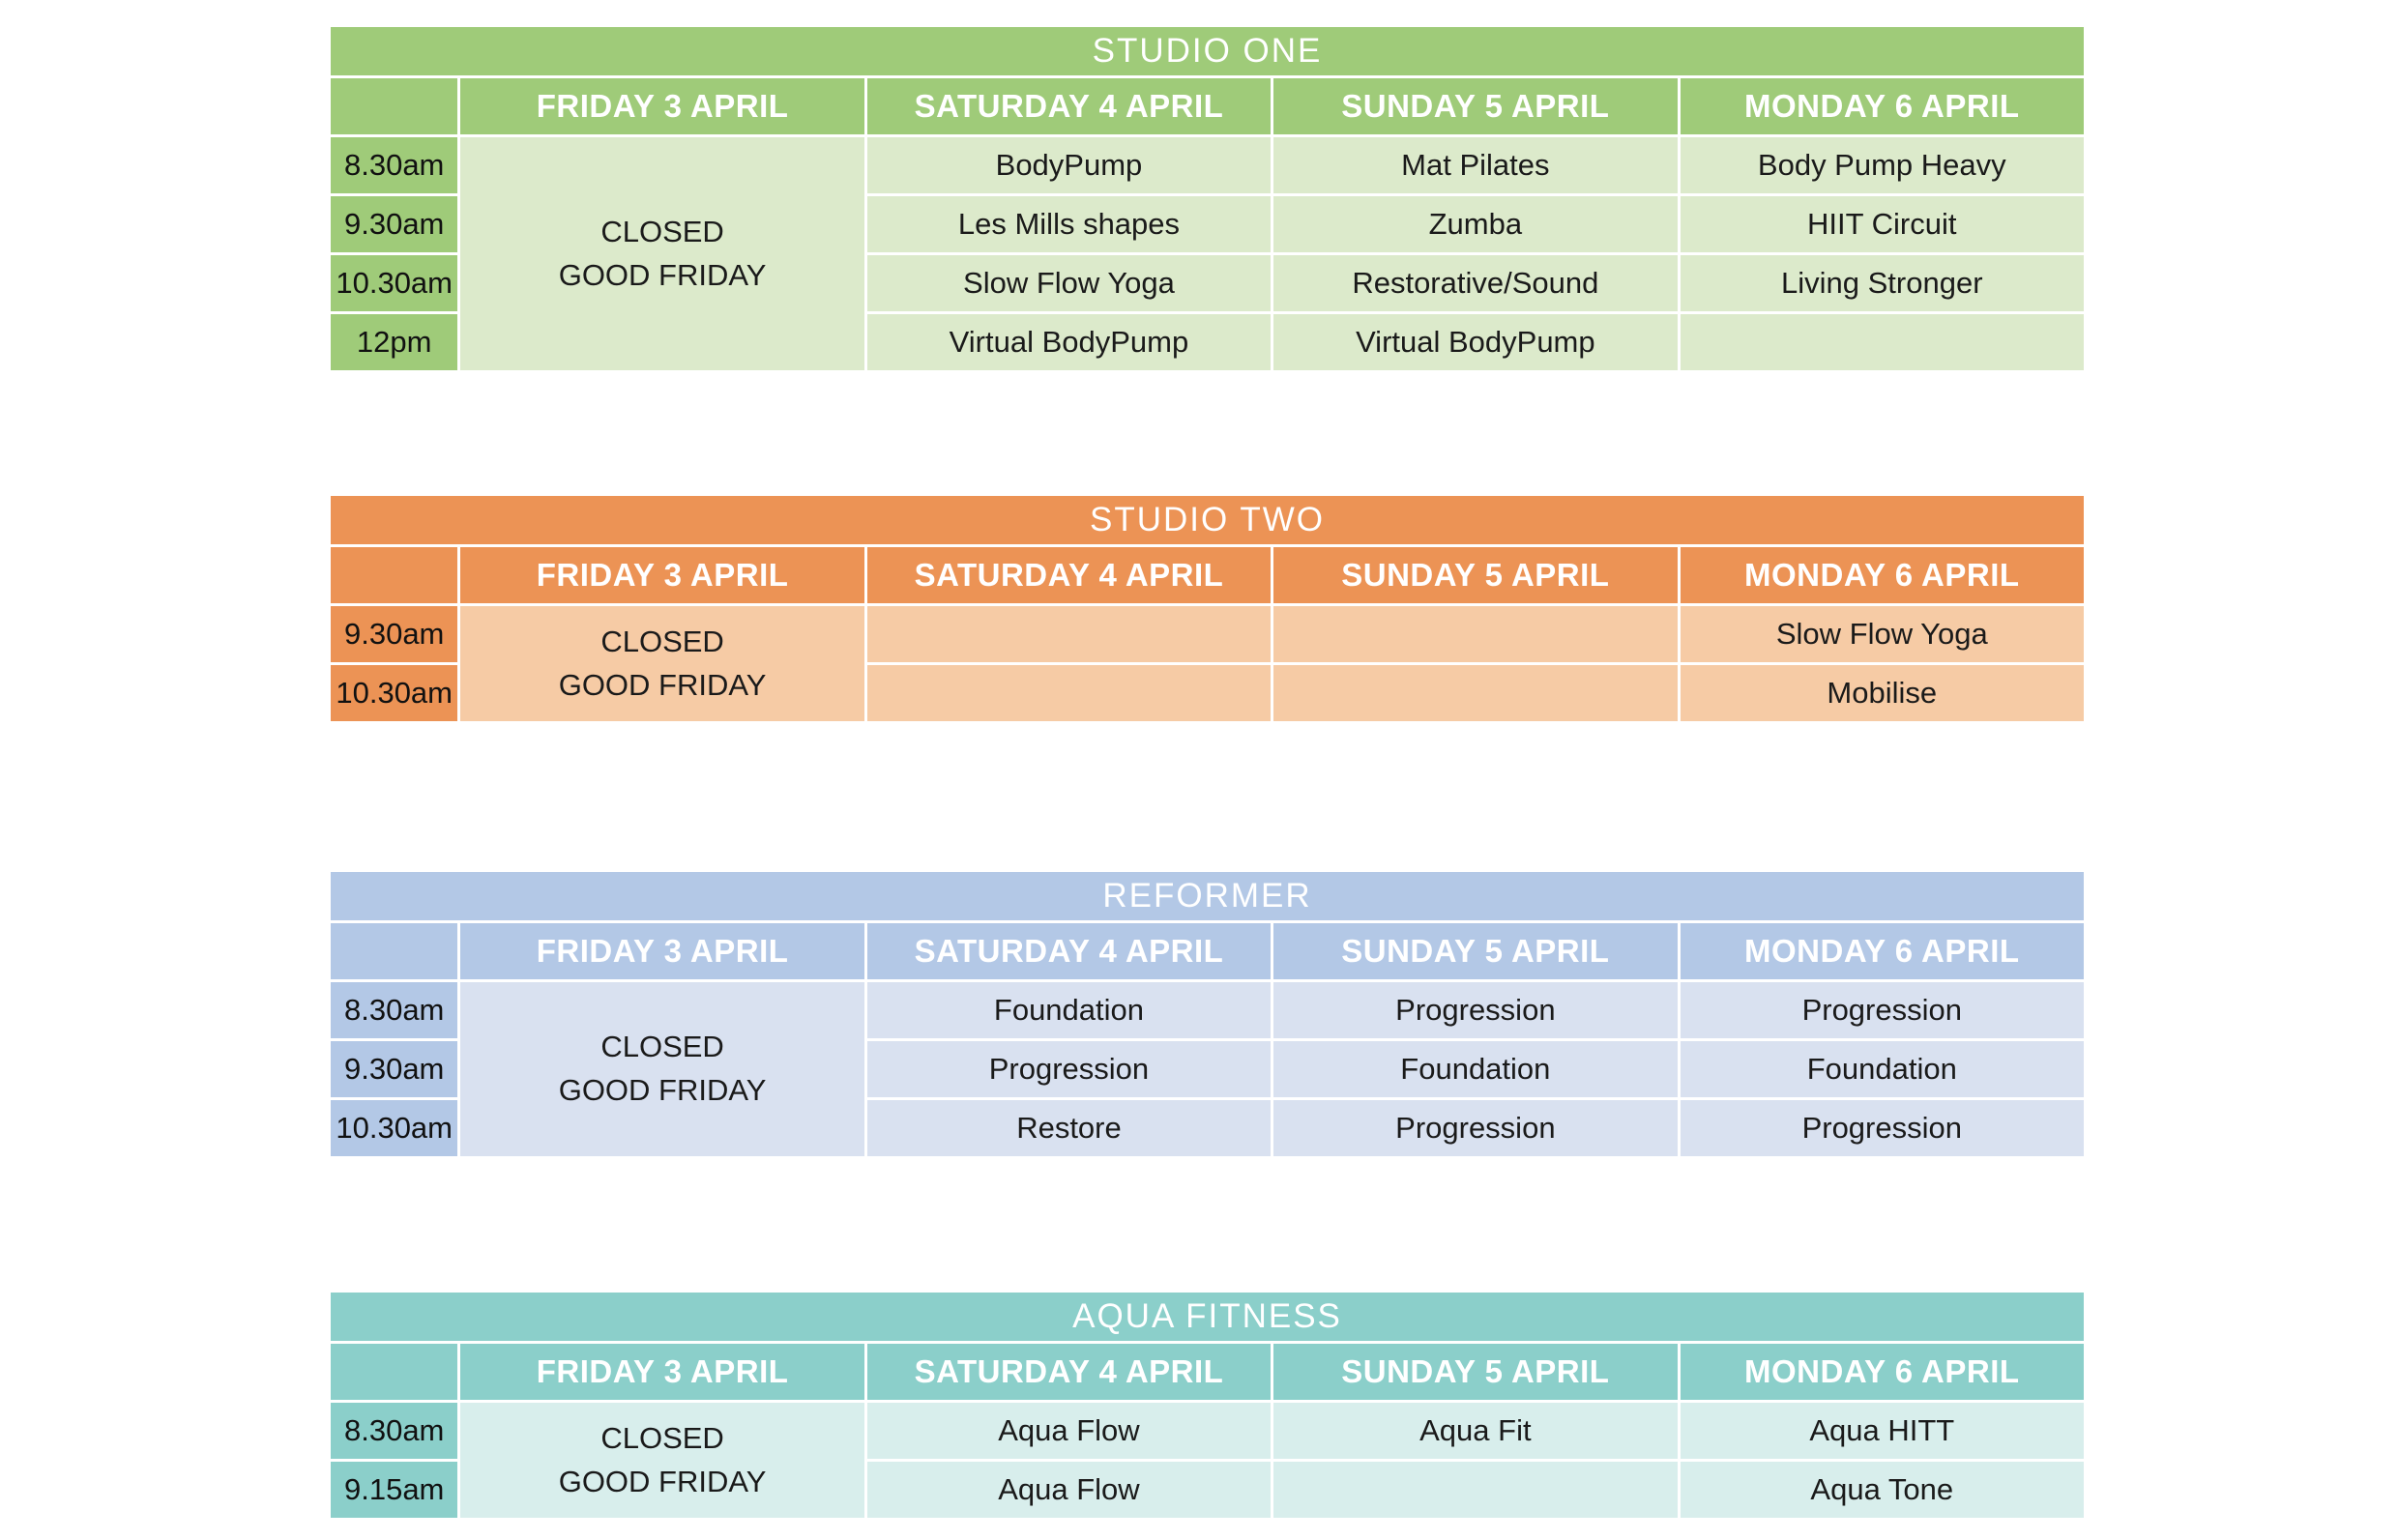 Image resolution: width=2398 pixels, height=1540 pixels. Describe the element at coordinates (1476, 165) in the screenshot. I see `class-cell: Mat Pilates` at that location.